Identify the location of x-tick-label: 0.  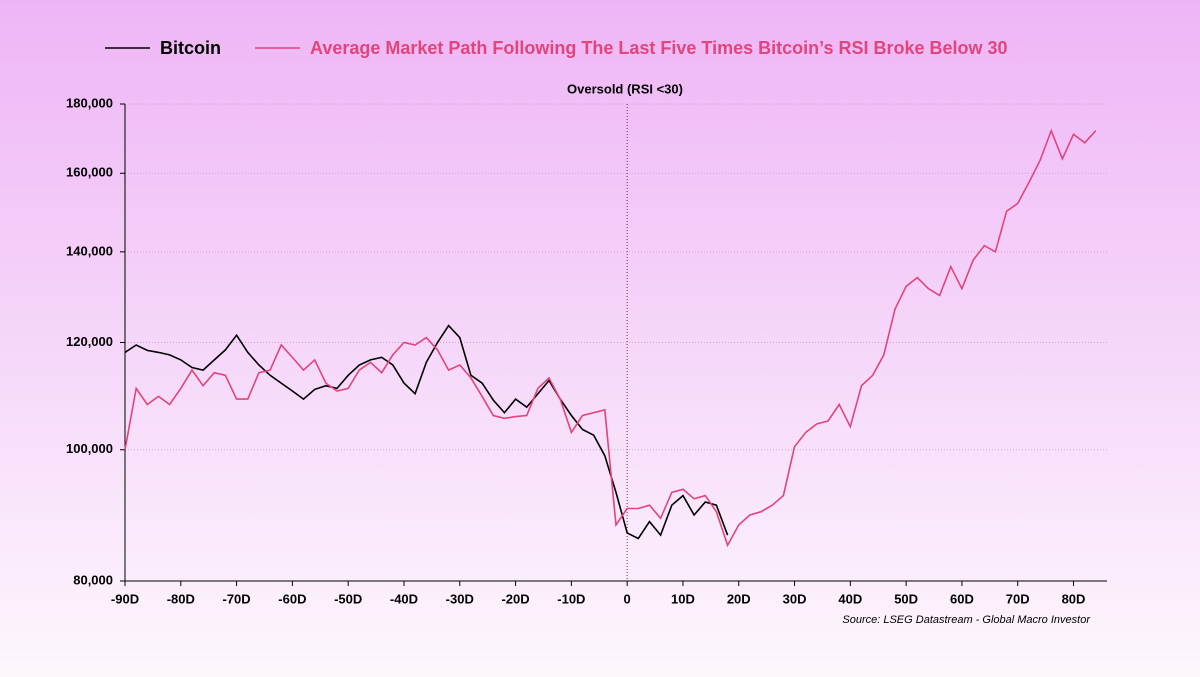
(627, 598).